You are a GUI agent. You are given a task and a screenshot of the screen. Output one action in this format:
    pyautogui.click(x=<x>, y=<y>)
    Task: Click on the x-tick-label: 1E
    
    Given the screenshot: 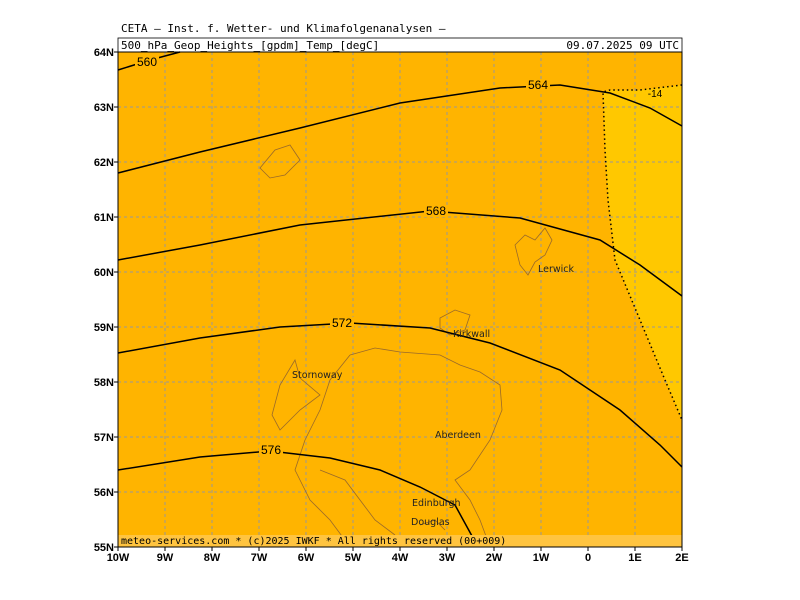 What is the action you would take?
    pyautogui.click(x=634, y=558)
    